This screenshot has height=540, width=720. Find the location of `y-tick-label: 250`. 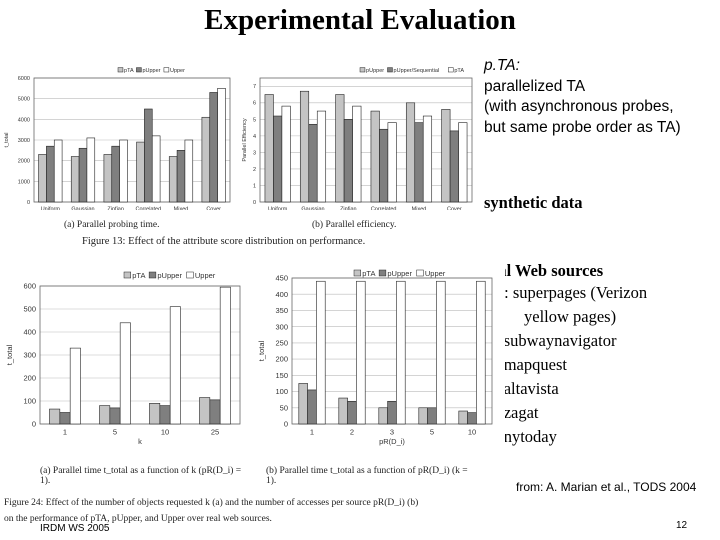

y-tick-label: 250 is located at coordinates (281, 343).